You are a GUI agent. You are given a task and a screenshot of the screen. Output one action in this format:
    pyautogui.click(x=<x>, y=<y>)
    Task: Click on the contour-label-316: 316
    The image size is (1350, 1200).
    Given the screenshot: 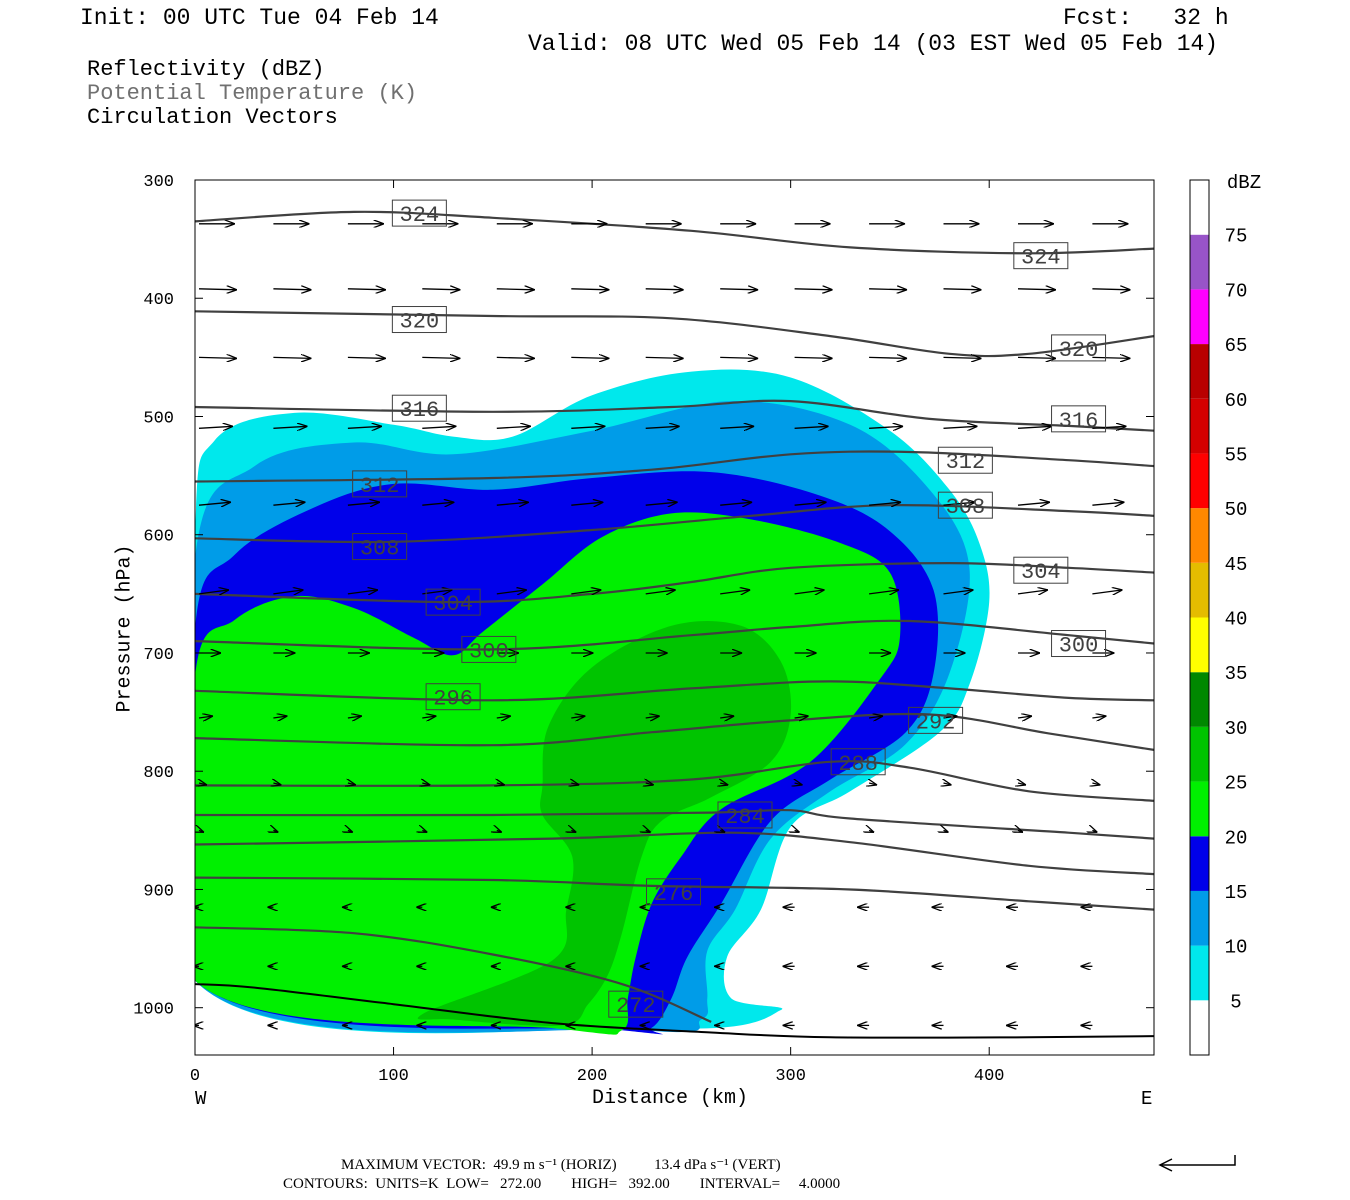 What is the action you would take?
    pyautogui.click(x=419, y=408)
    